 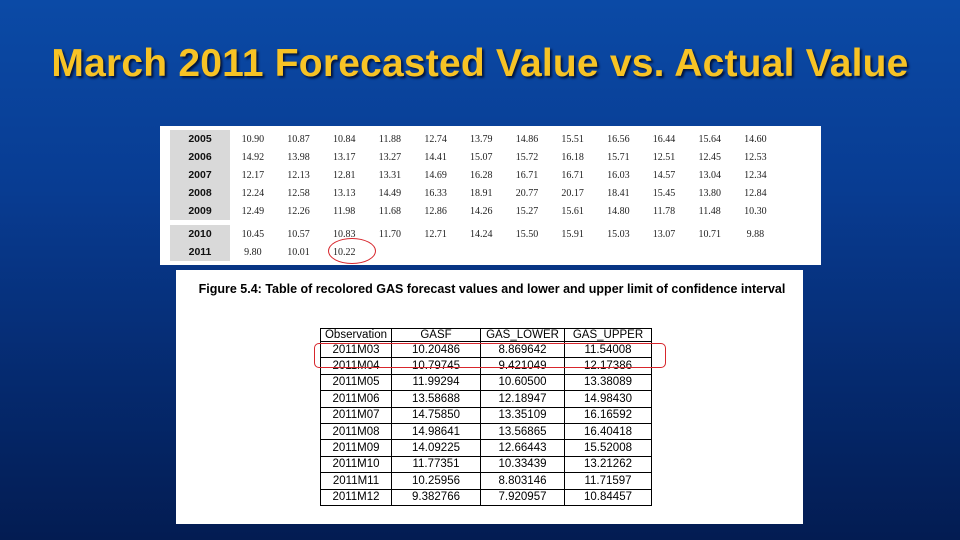 What do you see at coordinates (356, 481) in the screenshot?
I see `cell-observation: 2011M11` at bounding box center [356, 481].